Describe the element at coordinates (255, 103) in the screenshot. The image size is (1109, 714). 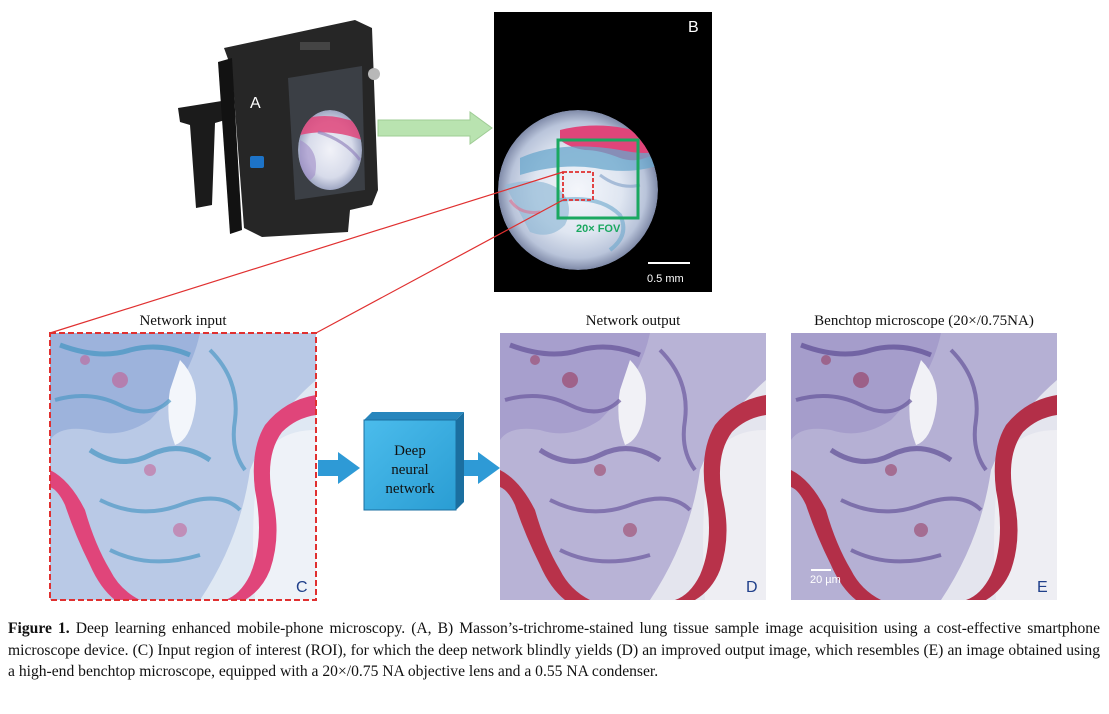
I see `panel-label-a: A` at that location.